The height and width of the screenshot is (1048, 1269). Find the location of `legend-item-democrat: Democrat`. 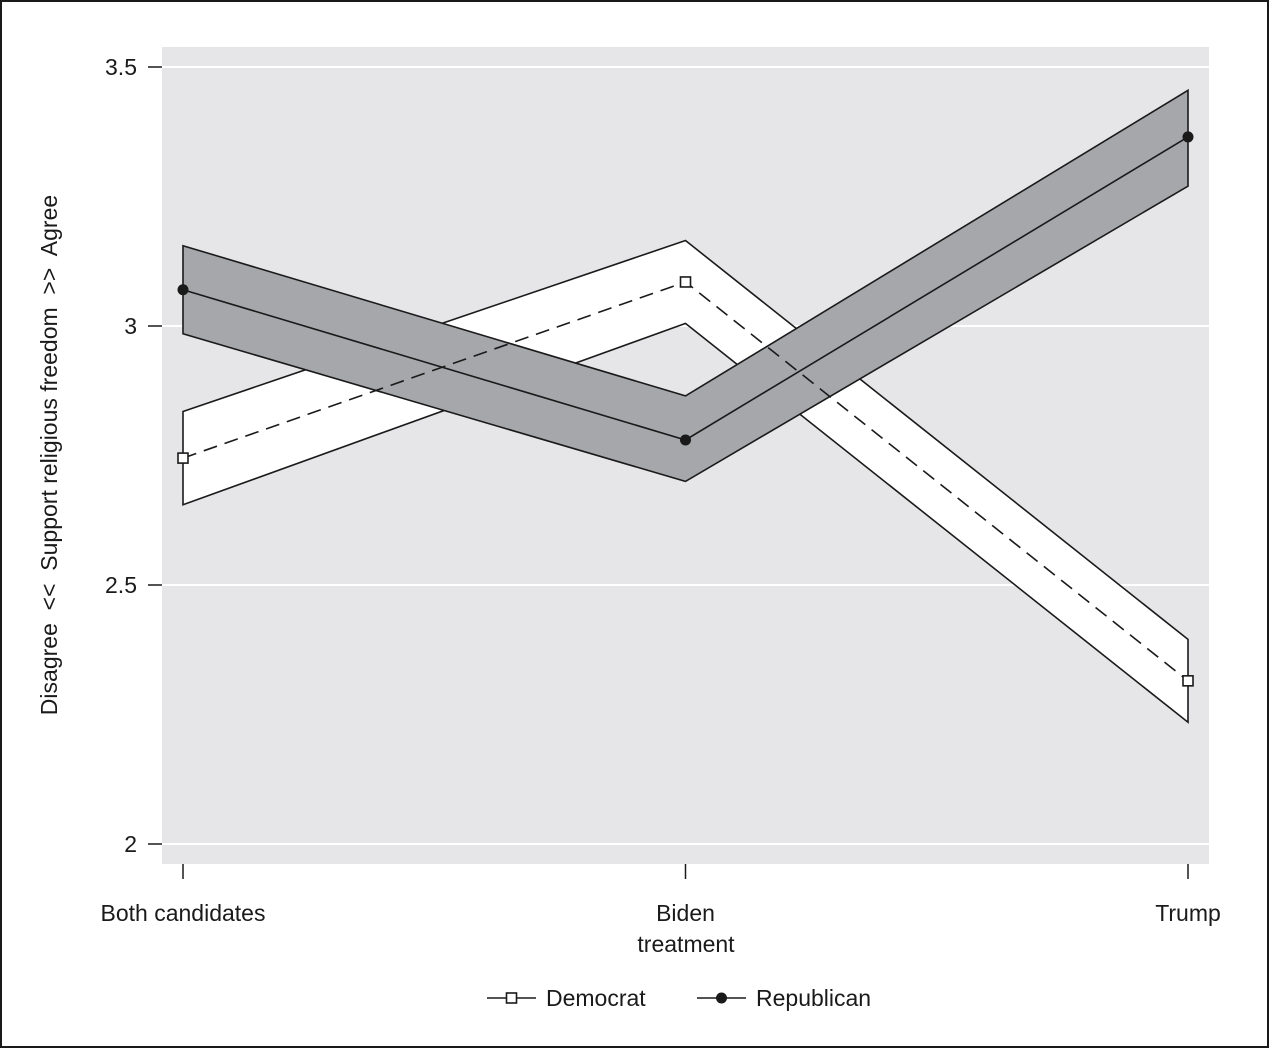

legend-item-democrat: Democrat is located at coordinates (566, 998).